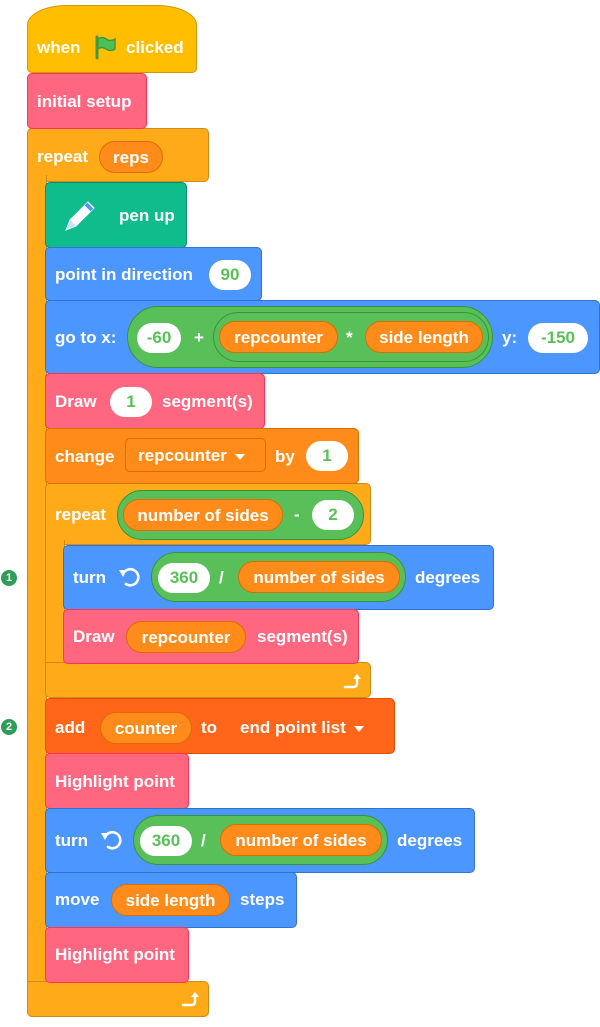 Image resolution: width=600 pixels, height=1027 pixels. Describe the element at coordinates (131, 157) in the screenshot. I see `reps-variable: reps` at that location.